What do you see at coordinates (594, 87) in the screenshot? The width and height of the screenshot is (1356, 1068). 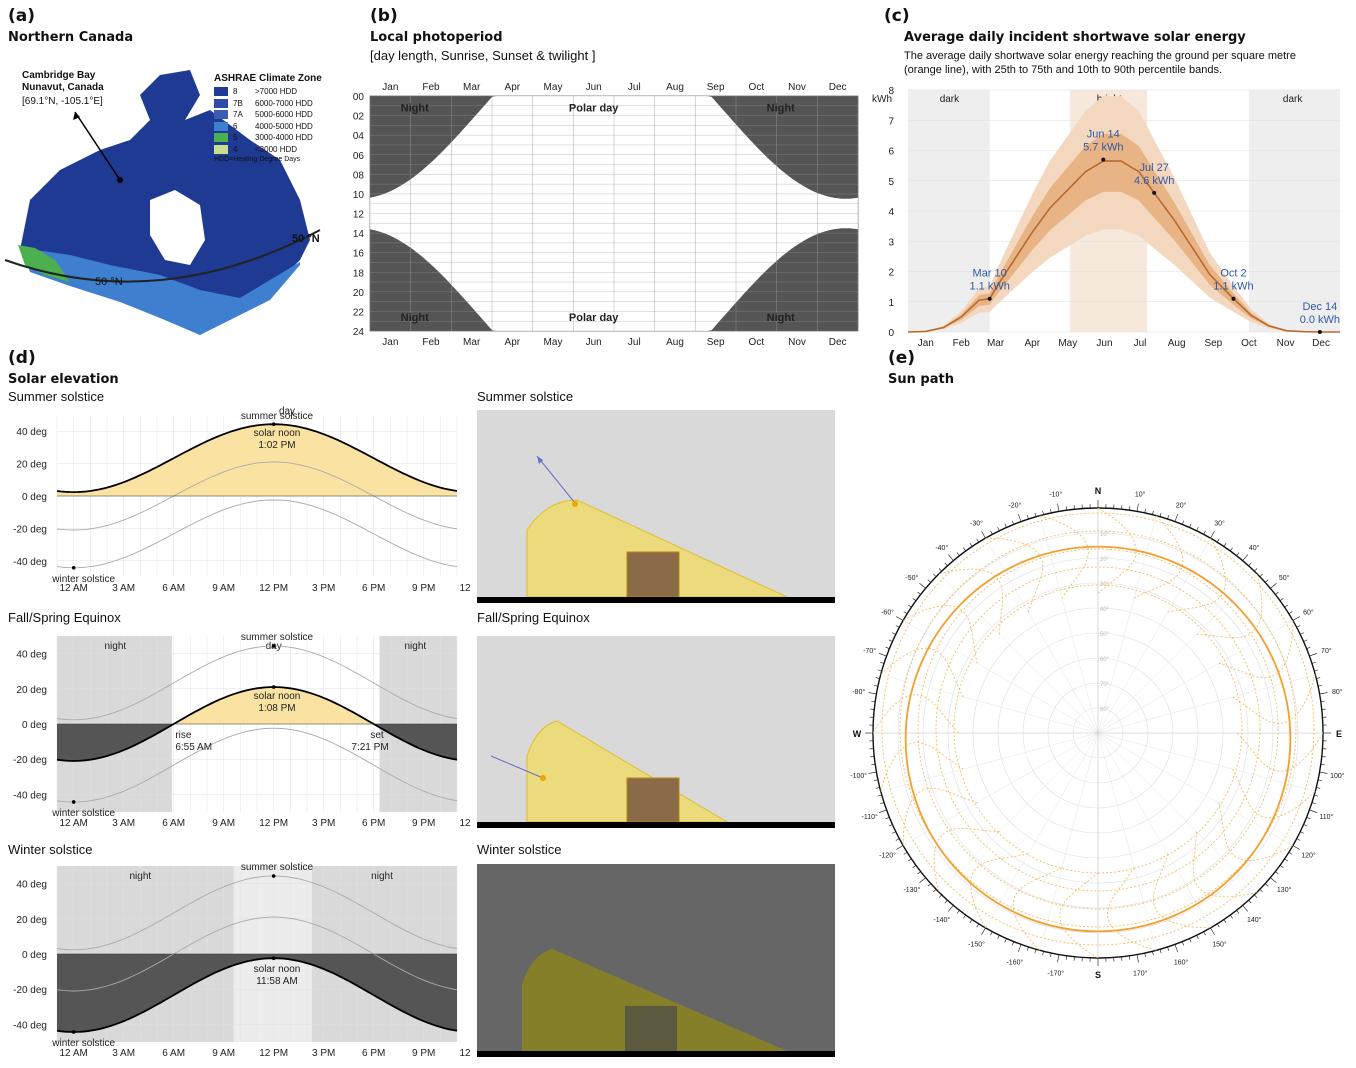 I see `month-label-top: Jun` at bounding box center [594, 87].